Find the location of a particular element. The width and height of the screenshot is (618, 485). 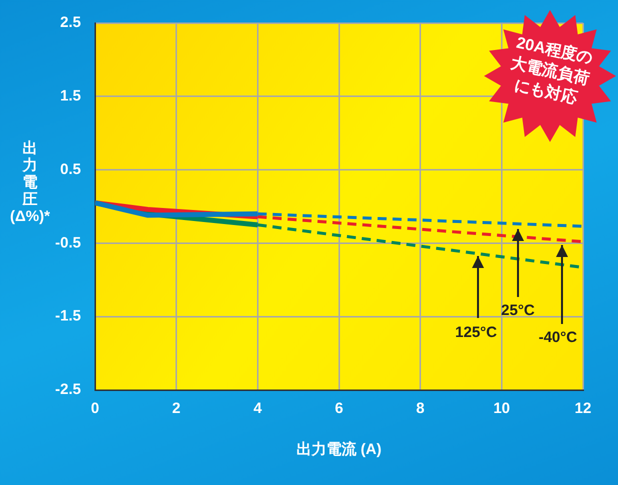

y-tick-label: 2.5 is located at coordinates (70, 23).